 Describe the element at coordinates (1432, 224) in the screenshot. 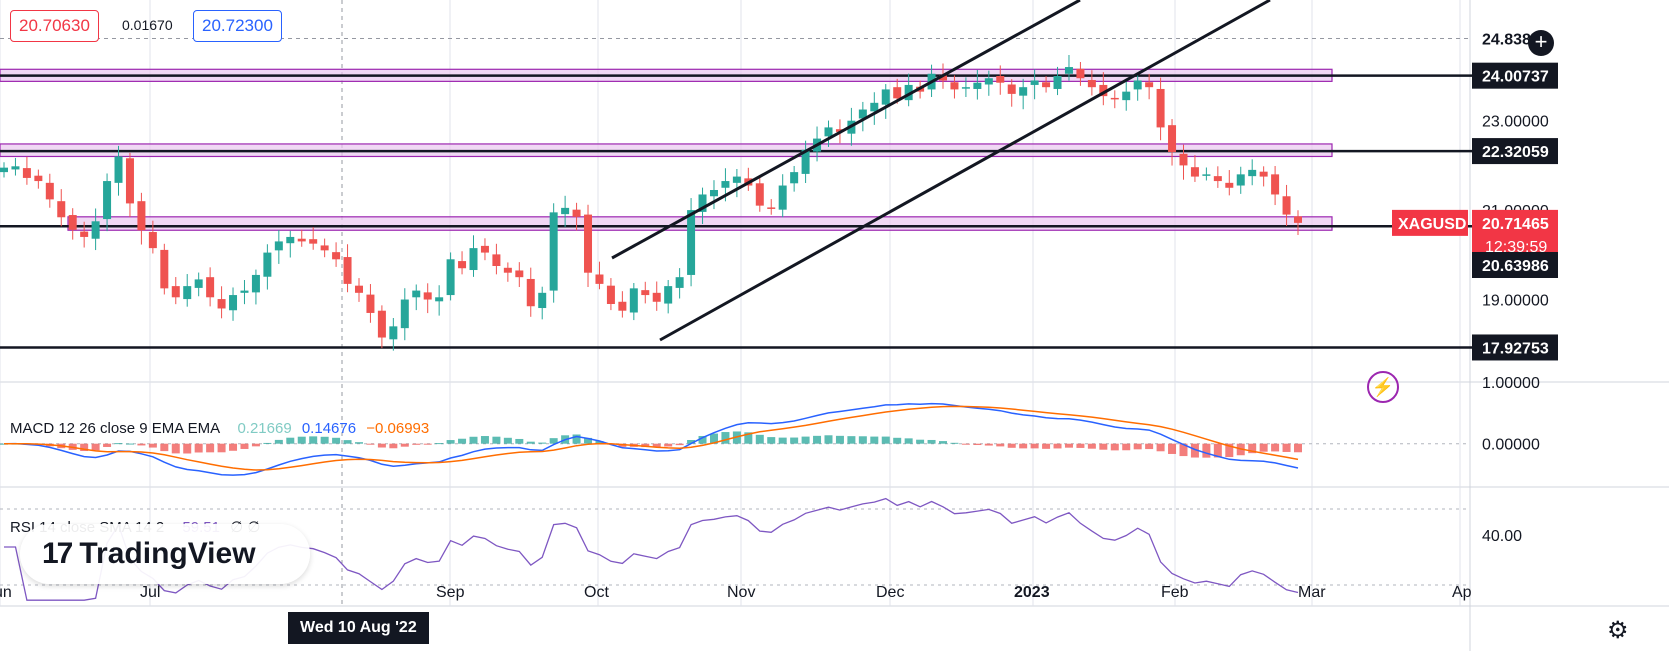

I see `symbol-tag: XAGUSD` at that location.